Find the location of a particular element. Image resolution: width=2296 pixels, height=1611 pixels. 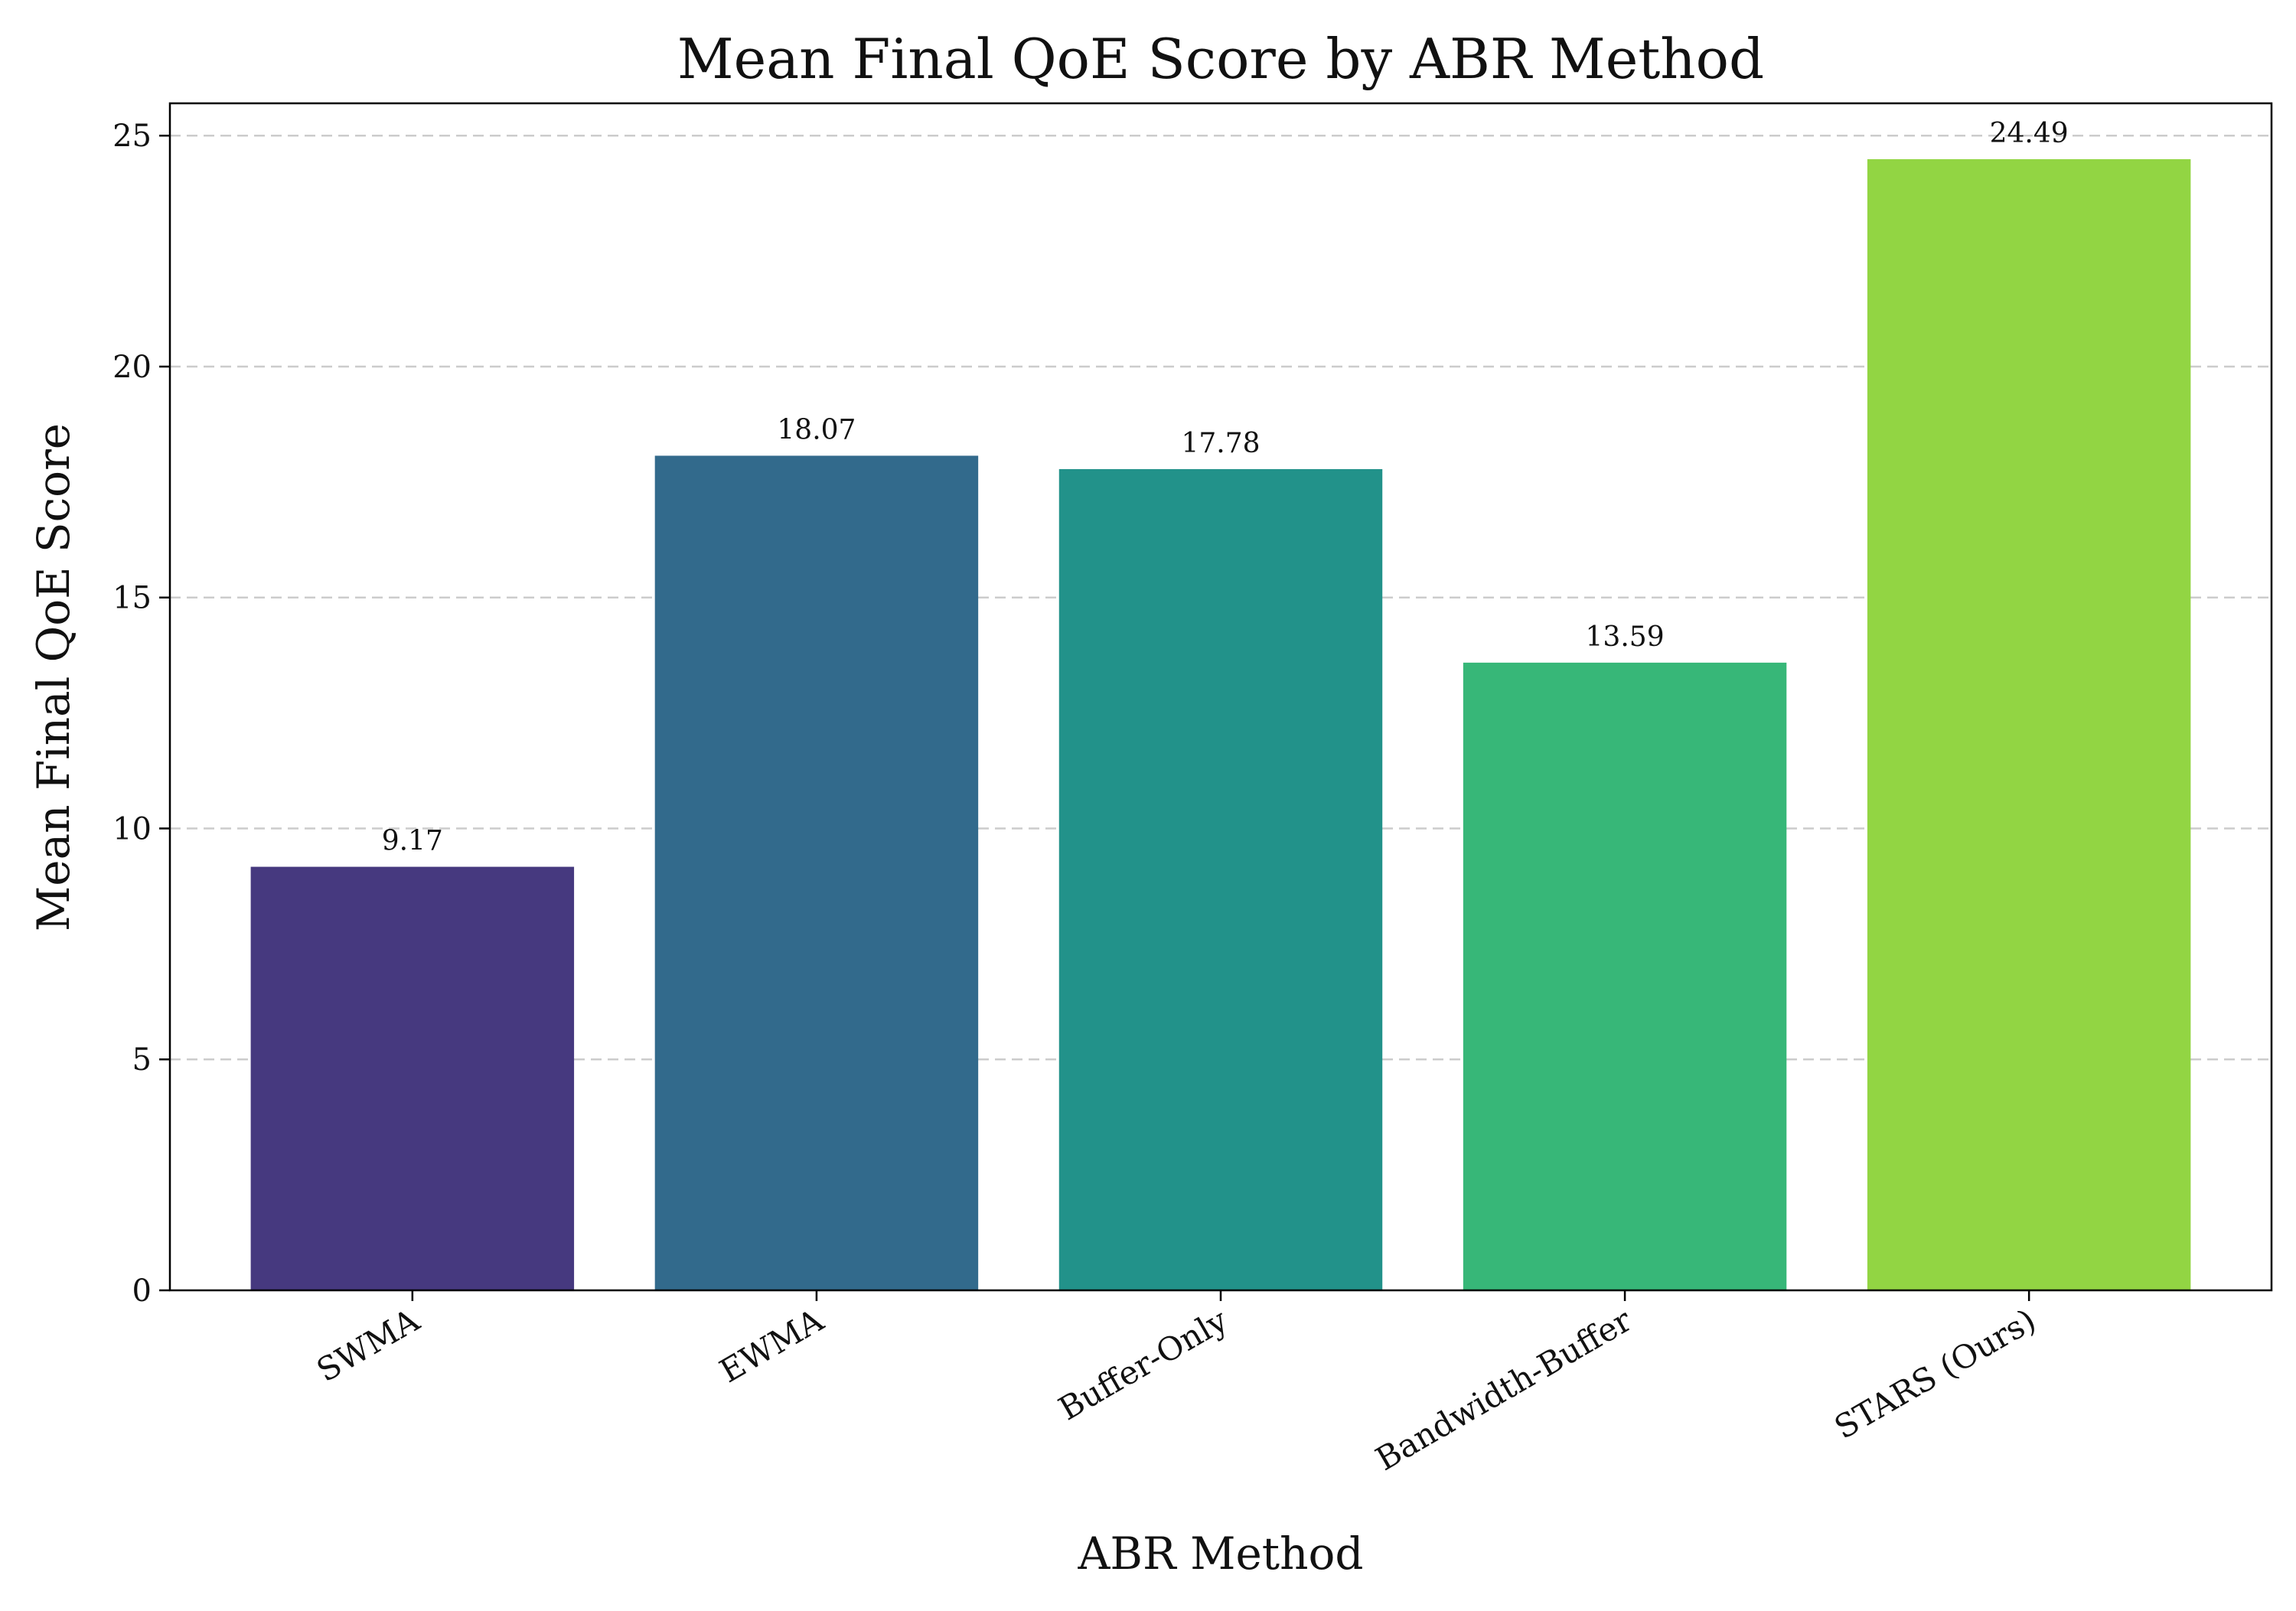

y-tick-label: 20 is located at coordinates (132, 367).